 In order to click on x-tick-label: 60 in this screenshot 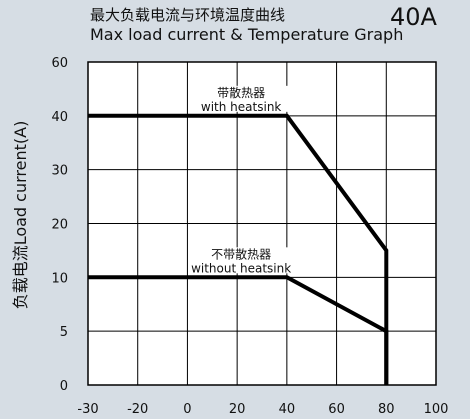, I will do `click(336, 409)`.